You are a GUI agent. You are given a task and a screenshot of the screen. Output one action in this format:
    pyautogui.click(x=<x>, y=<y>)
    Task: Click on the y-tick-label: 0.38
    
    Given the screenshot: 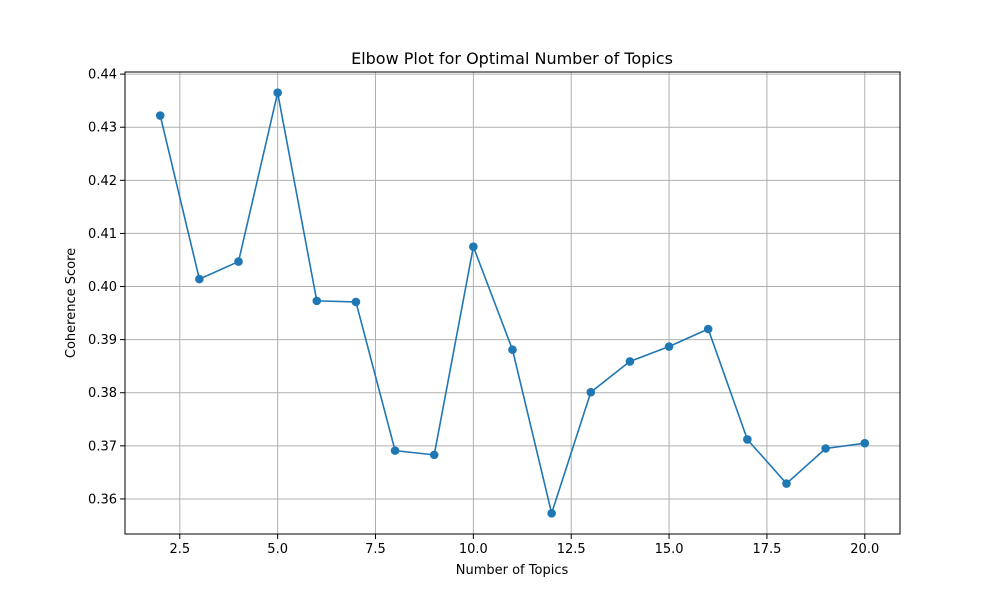 What is the action you would take?
    pyautogui.click(x=102, y=393)
    